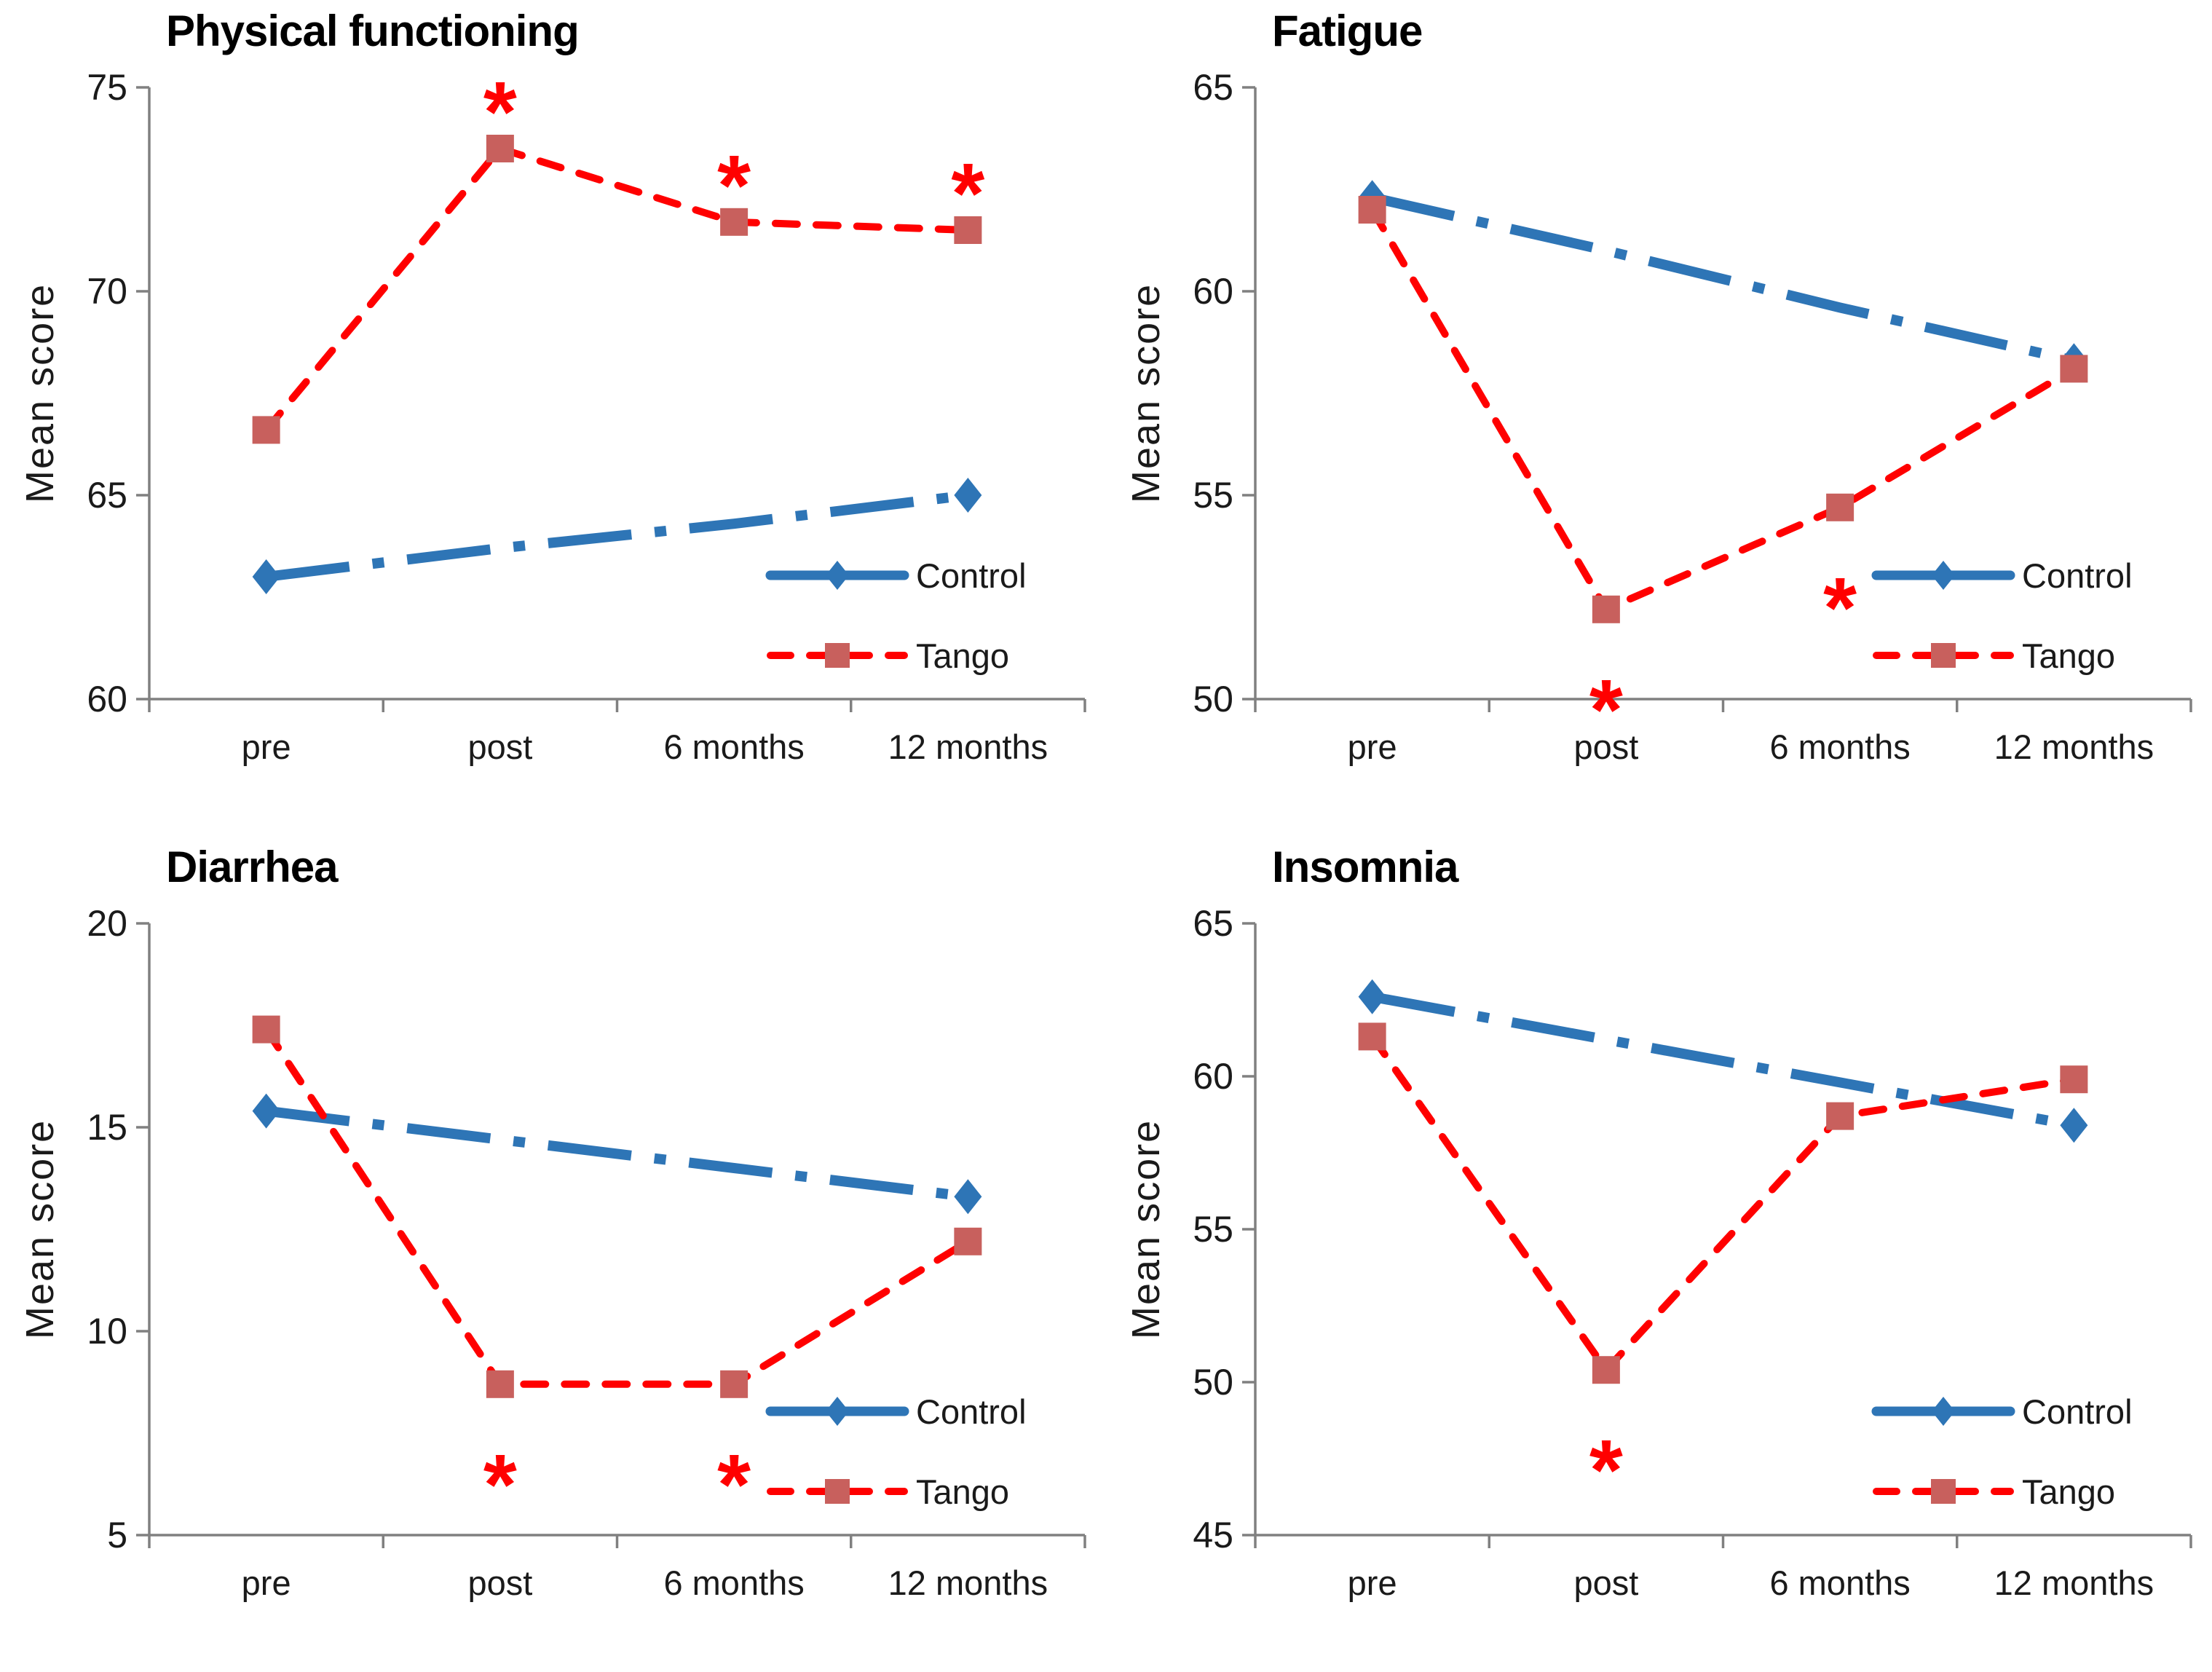  I want to click on y-tick-label: 45, so click(1213, 1535).